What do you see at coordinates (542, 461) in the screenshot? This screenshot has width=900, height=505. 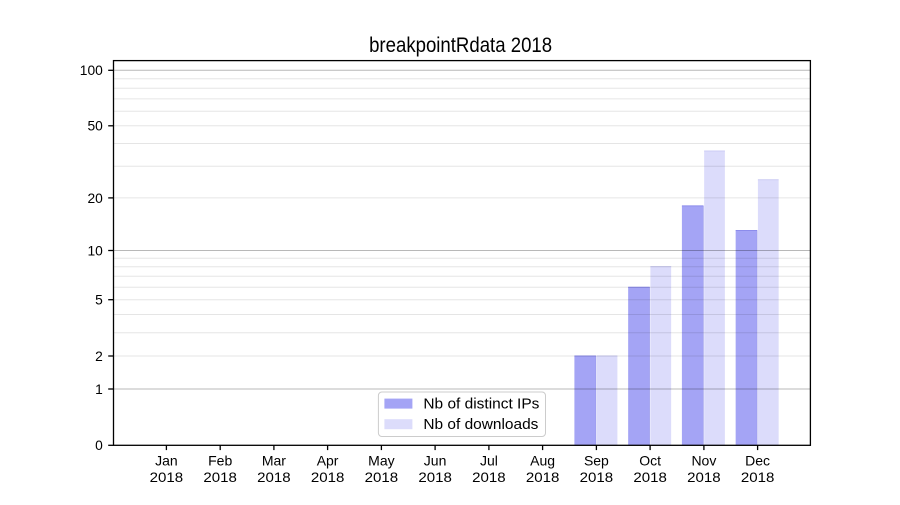 I see `svg-text: Aug` at bounding box center [542, 461].